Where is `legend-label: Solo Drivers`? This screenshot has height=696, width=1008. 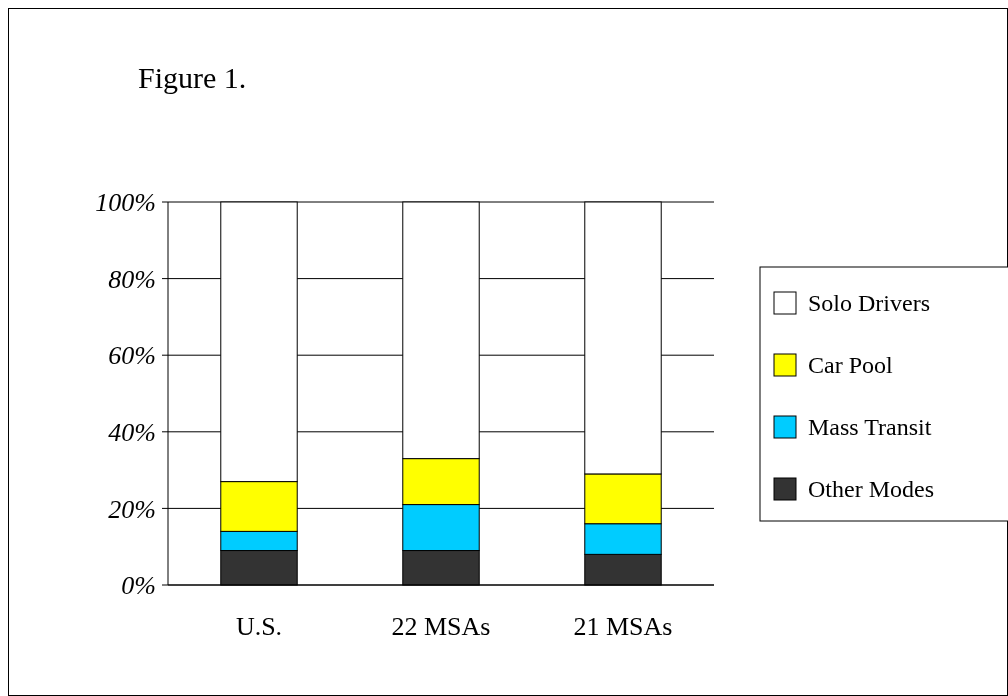 legend-label: Solo Drivers is located at coordinates (869, 303).